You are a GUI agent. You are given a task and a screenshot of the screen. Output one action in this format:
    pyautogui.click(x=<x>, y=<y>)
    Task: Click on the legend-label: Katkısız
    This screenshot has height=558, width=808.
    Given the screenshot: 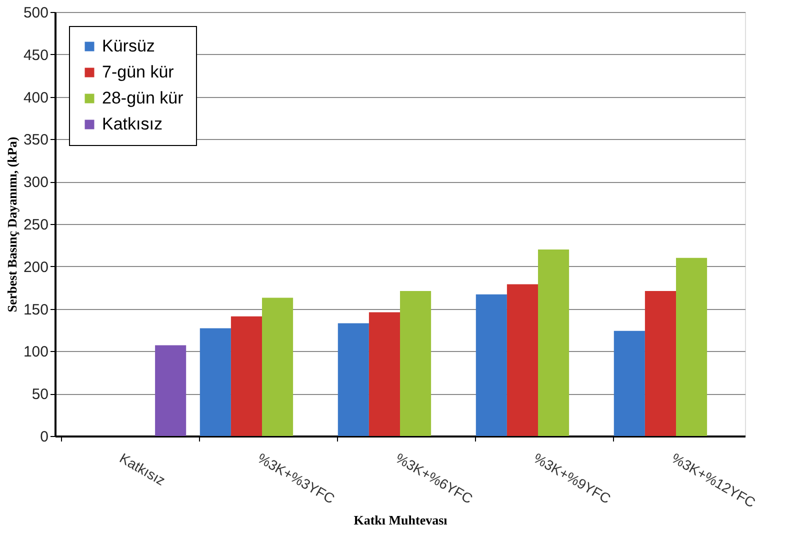 What is the action you would take?
    pyautogui.click(x=132, y=124)
    